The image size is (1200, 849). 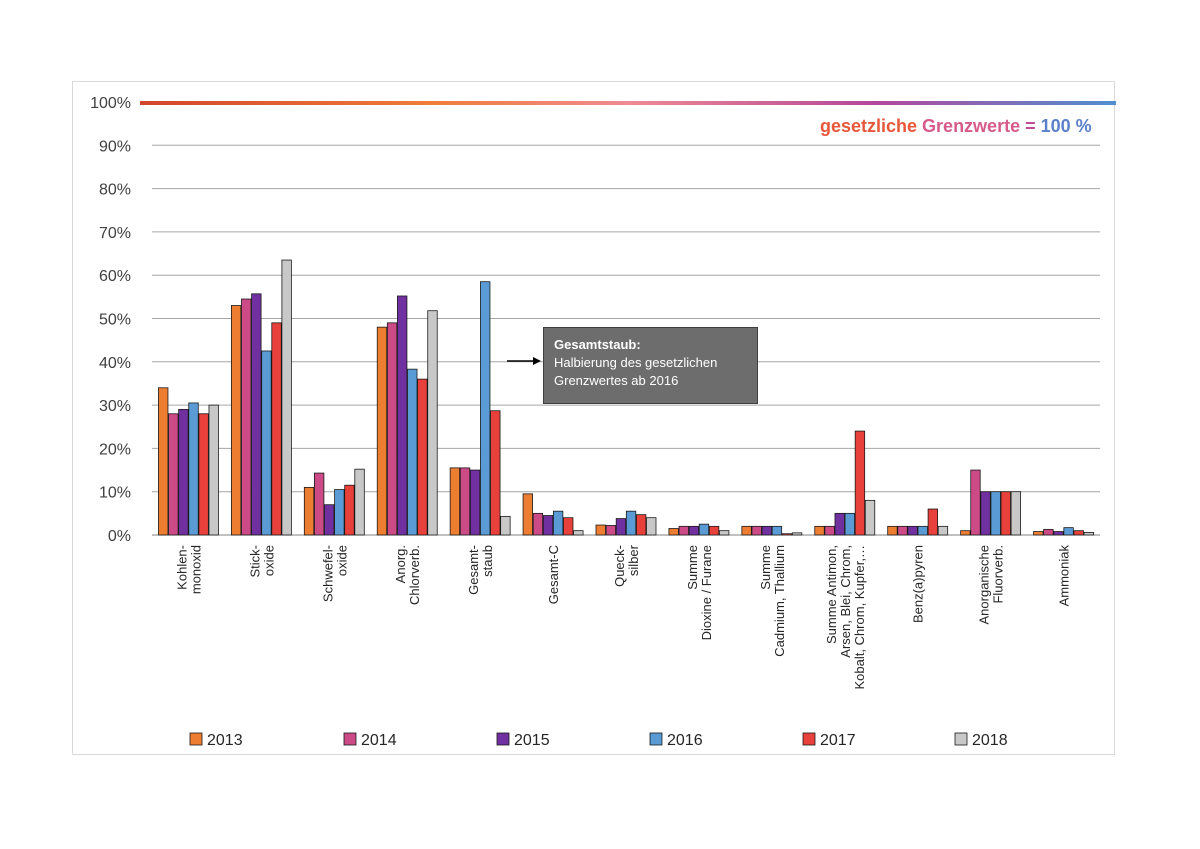 I want to click on legend-label: 2013, so click(x=225, y=740).